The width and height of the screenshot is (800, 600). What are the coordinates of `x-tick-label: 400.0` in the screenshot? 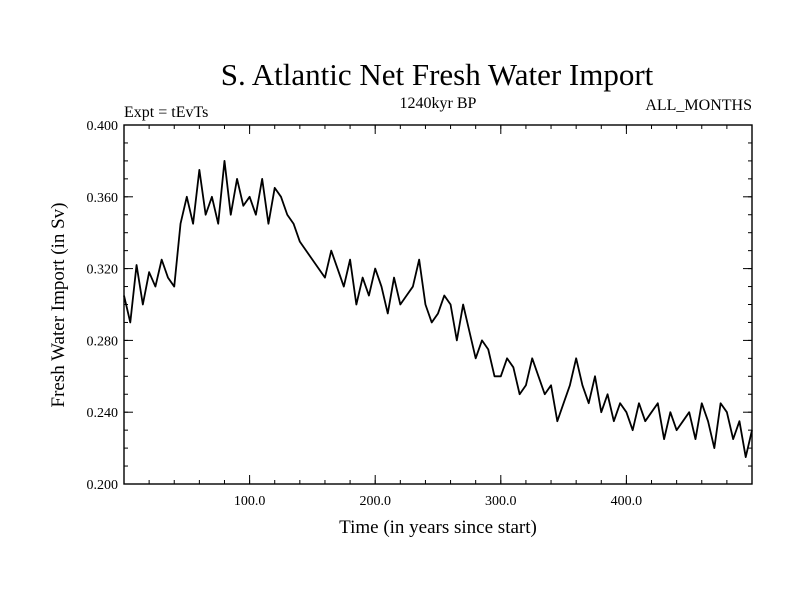 It's located at (627, 501).